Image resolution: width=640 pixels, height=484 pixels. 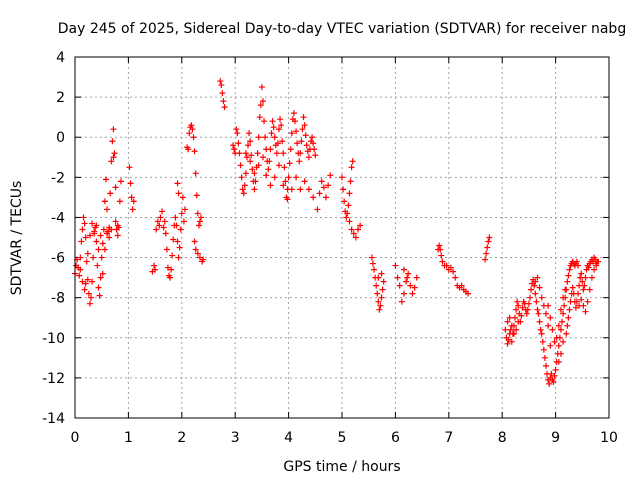 I want to click on x-tick-label: 5, so click(x=342, y=438).